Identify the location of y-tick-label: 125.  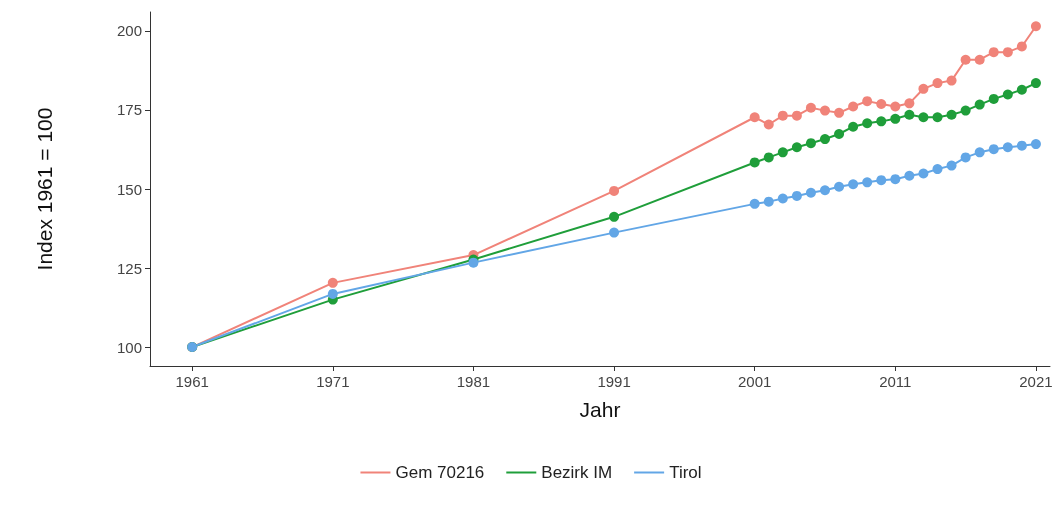
(129, 268).